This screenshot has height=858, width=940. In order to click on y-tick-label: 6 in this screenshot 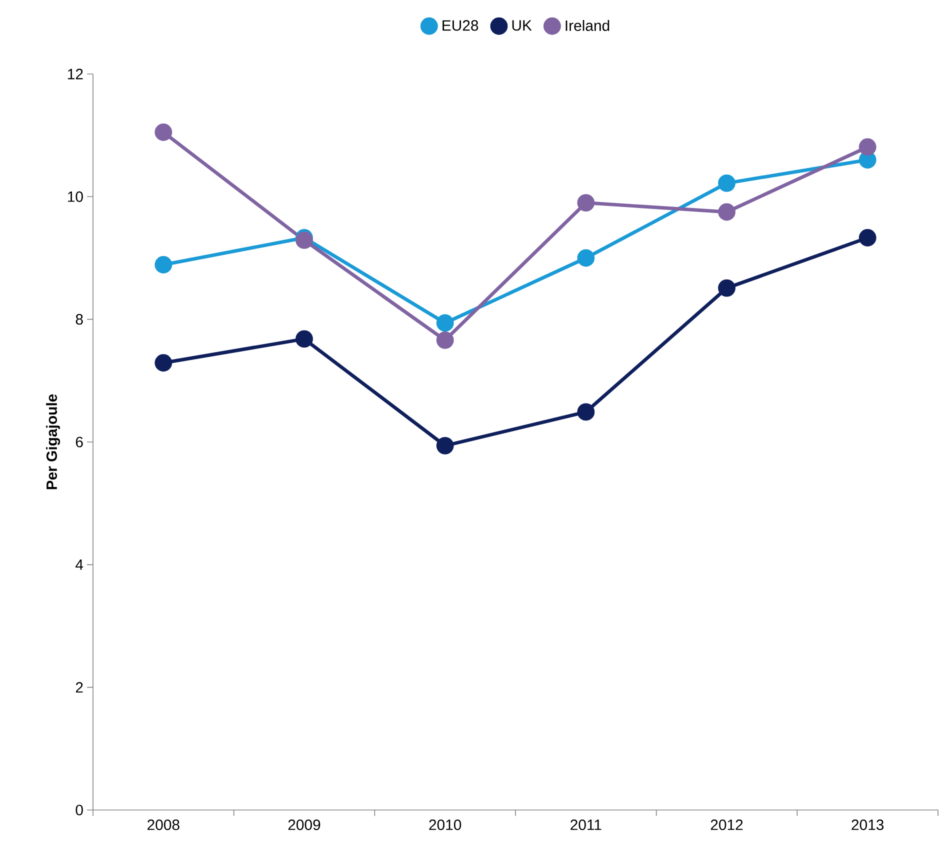, I will do `click(79, 442)`.